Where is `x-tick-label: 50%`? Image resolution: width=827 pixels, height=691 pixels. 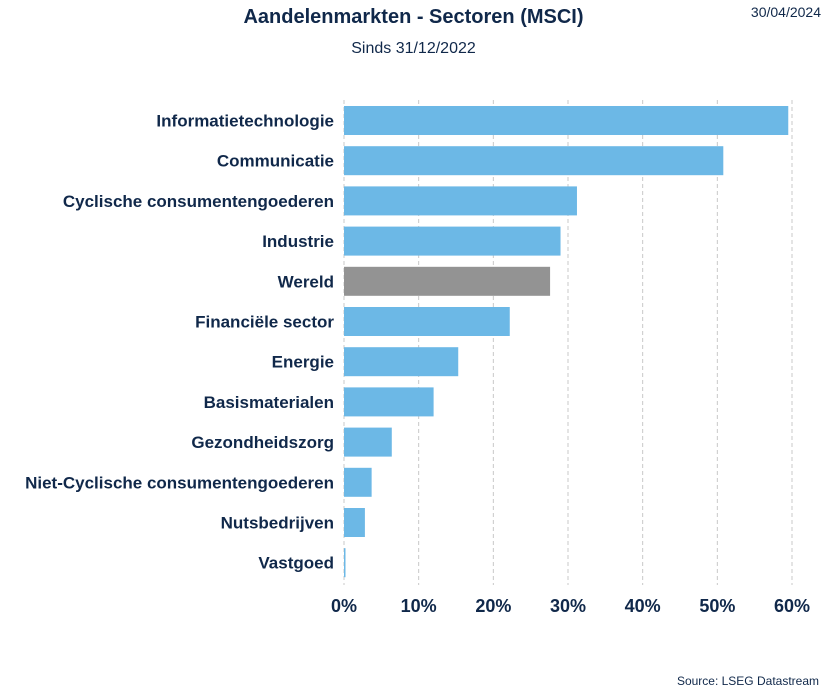
x-tick-label: 50% is located at coordinates (717, 606).